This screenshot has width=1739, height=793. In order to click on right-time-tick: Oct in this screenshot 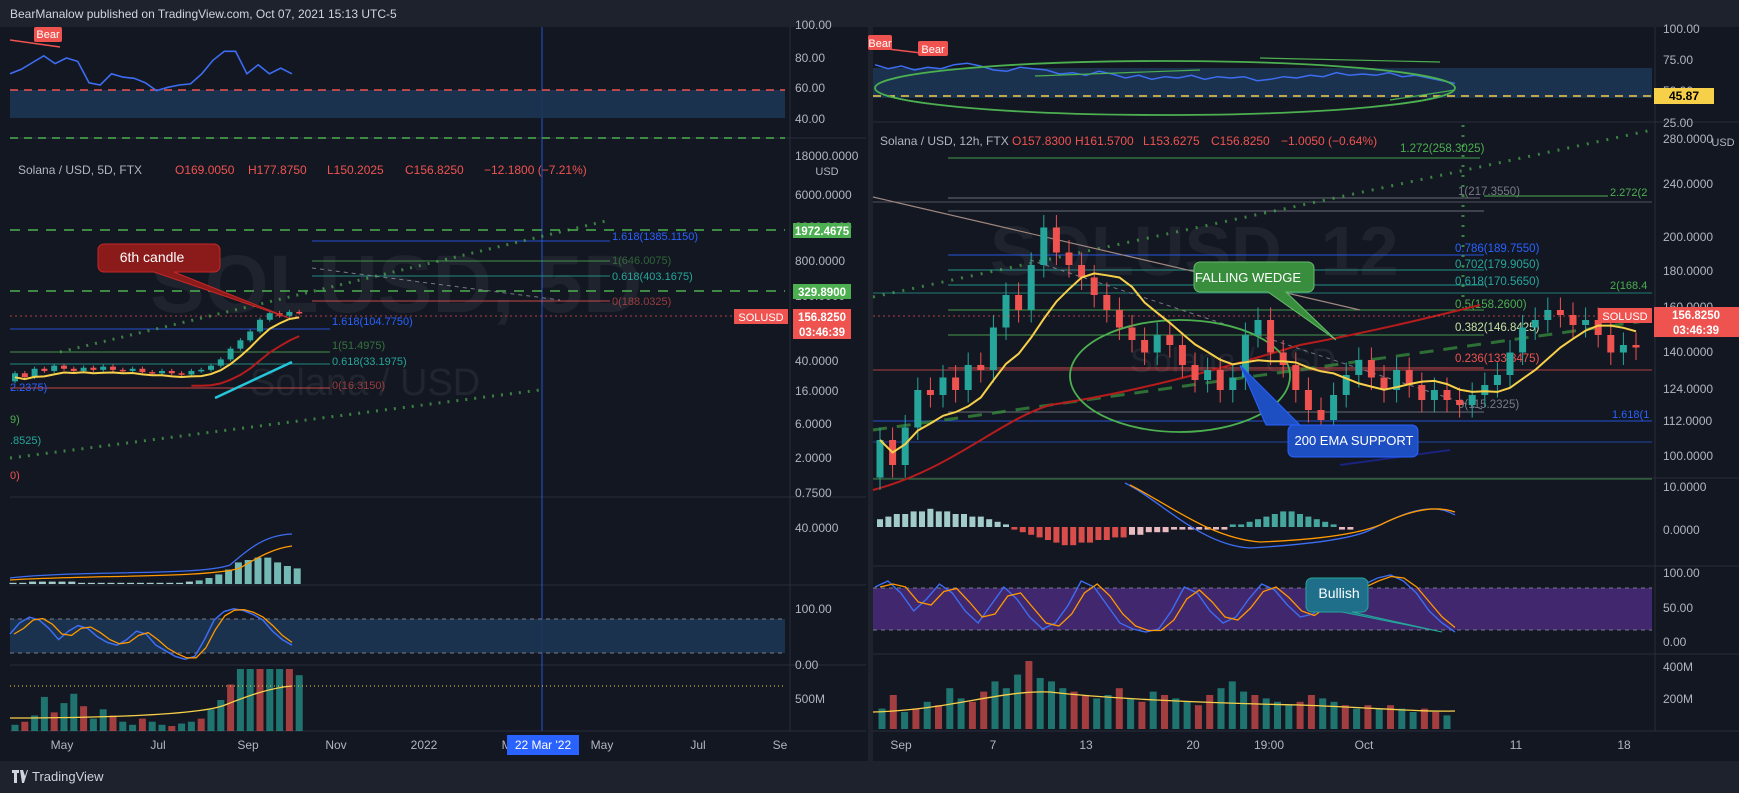, I will do `click(1364, 745)`.